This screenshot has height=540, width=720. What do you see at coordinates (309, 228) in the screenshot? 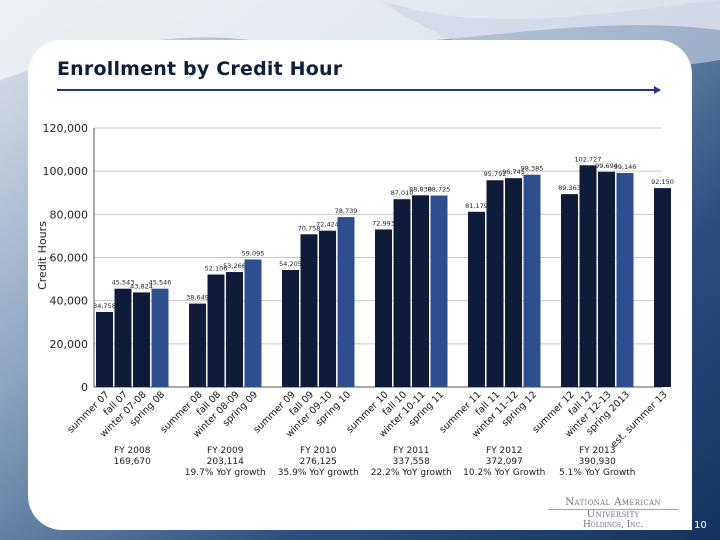
I see `data-label: 70,758` at bounding box center [309, 228].